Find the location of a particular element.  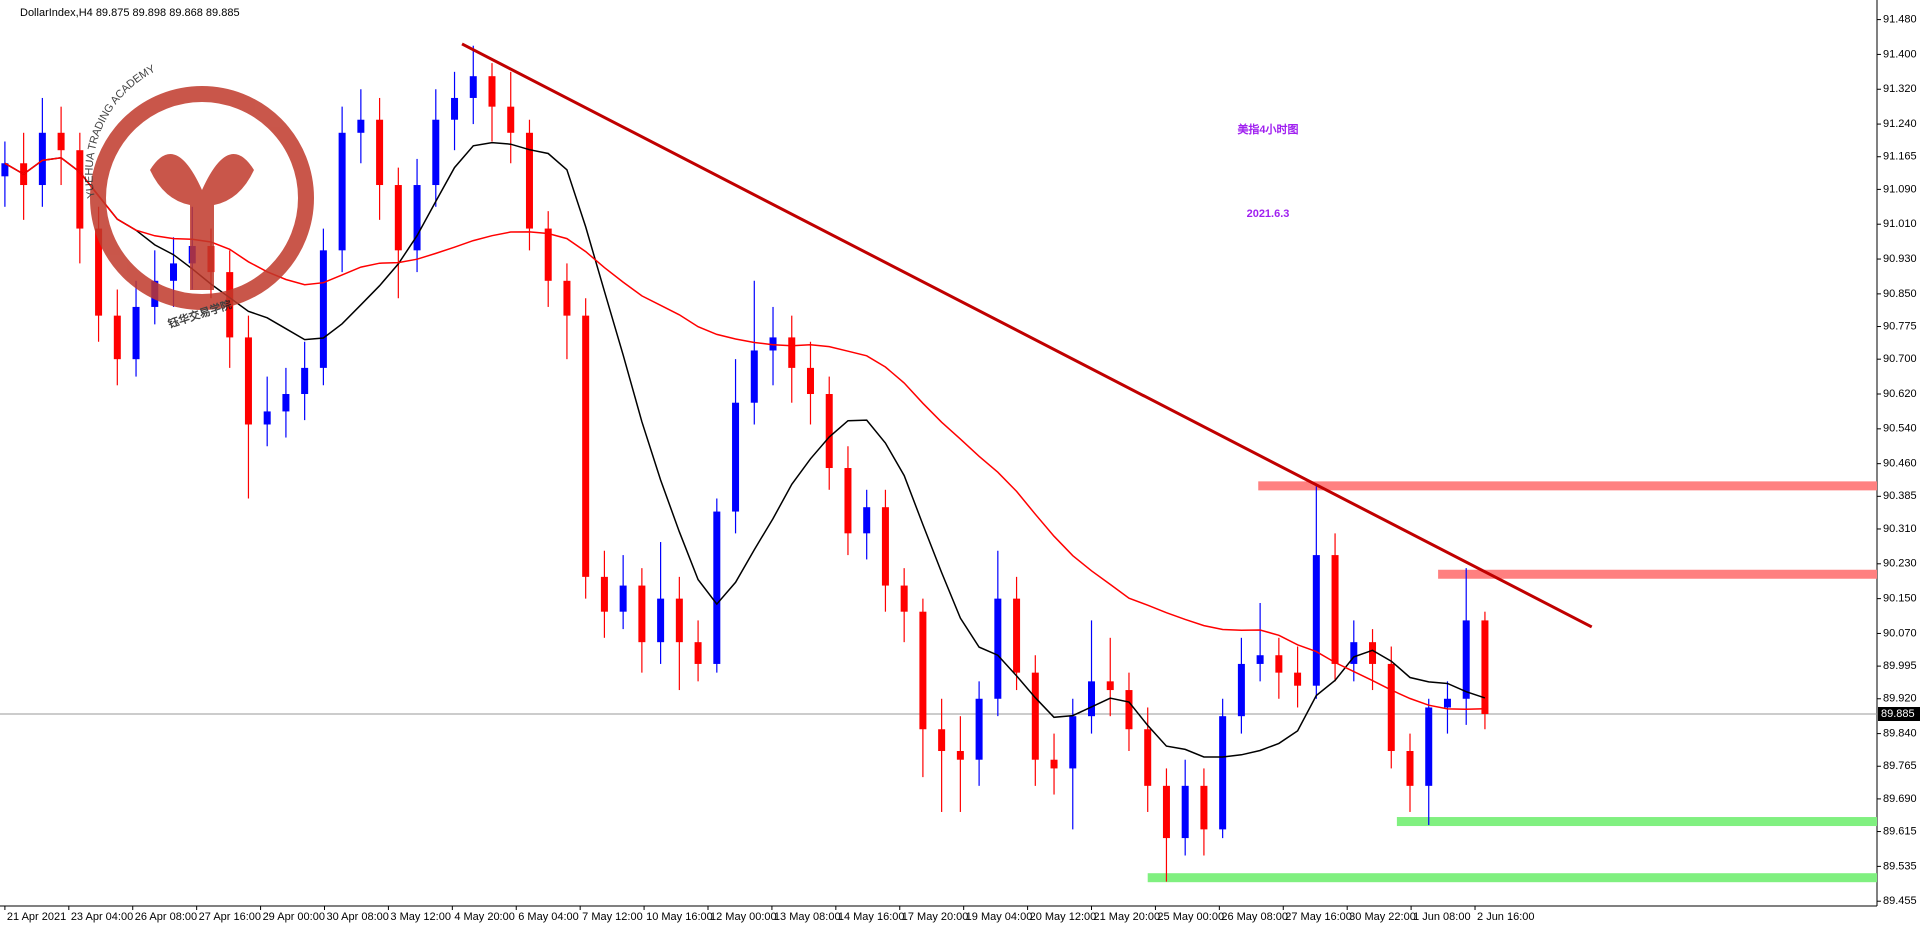

x-tick-label: 30 Apr 08:00 is located at coordinates (357, 917).